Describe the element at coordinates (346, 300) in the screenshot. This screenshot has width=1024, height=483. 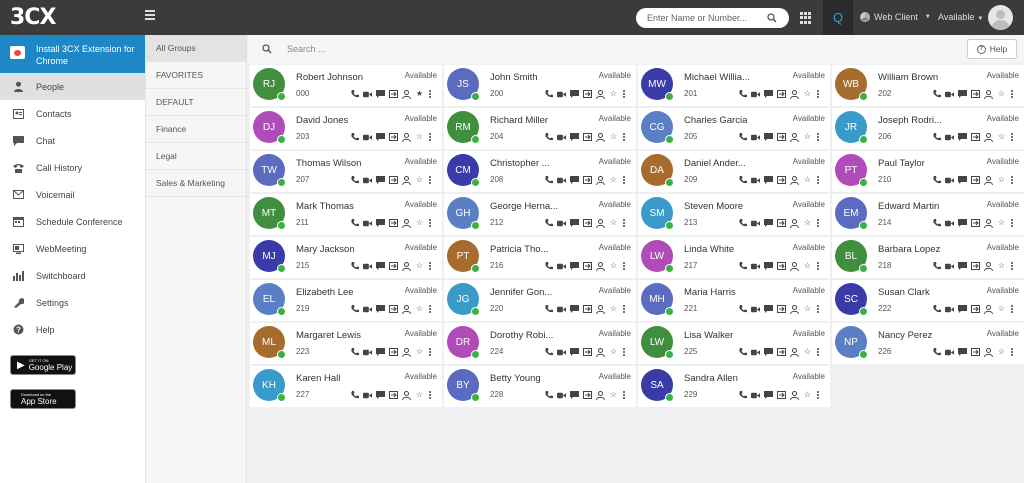
I see `contact-card: EL Elizabeth Lee Available 219 ☆` at that location.